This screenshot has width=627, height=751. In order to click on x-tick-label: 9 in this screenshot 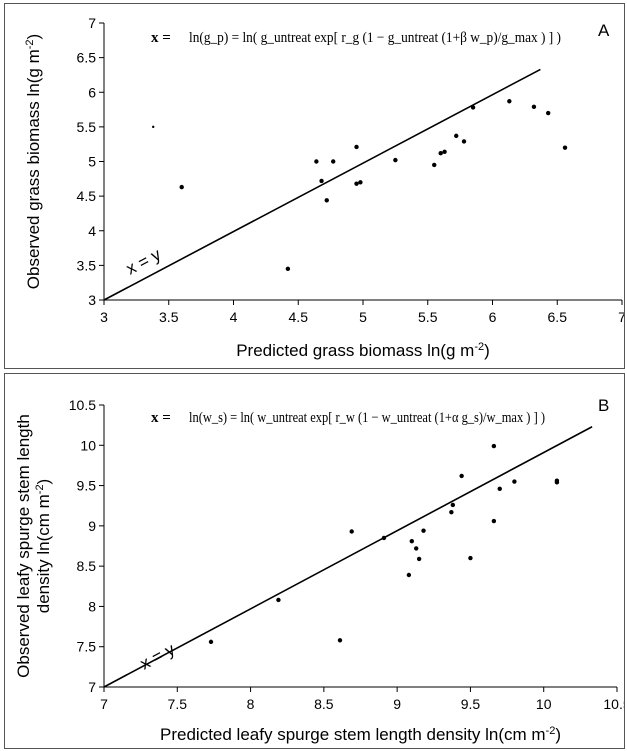, I will do `click(397, 704)`.